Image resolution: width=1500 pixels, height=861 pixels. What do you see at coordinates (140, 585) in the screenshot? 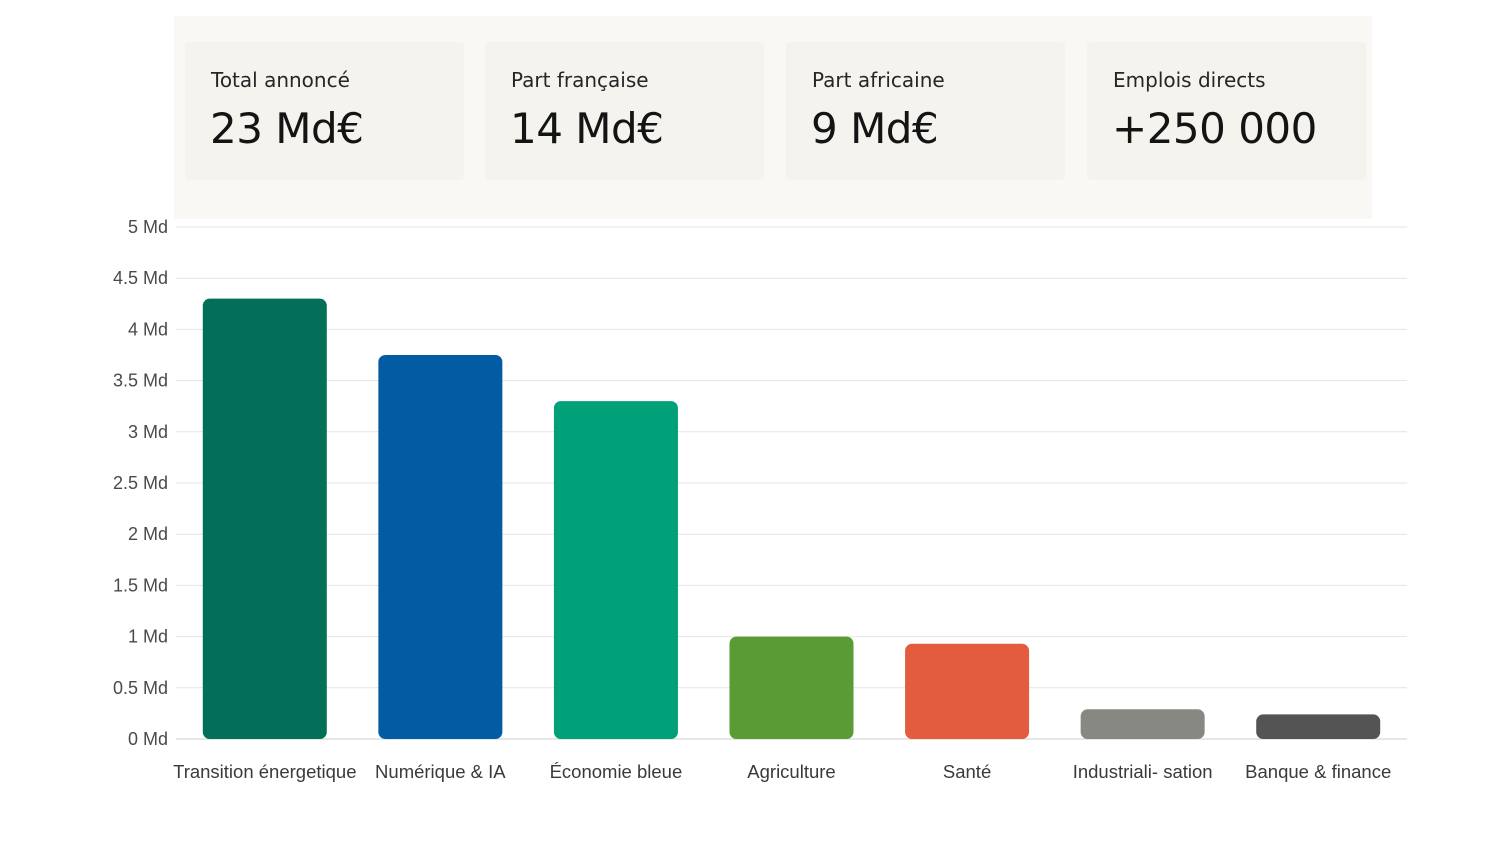
I see `y-tick-label: 1.5 Md` at bounding box center [140, 585].